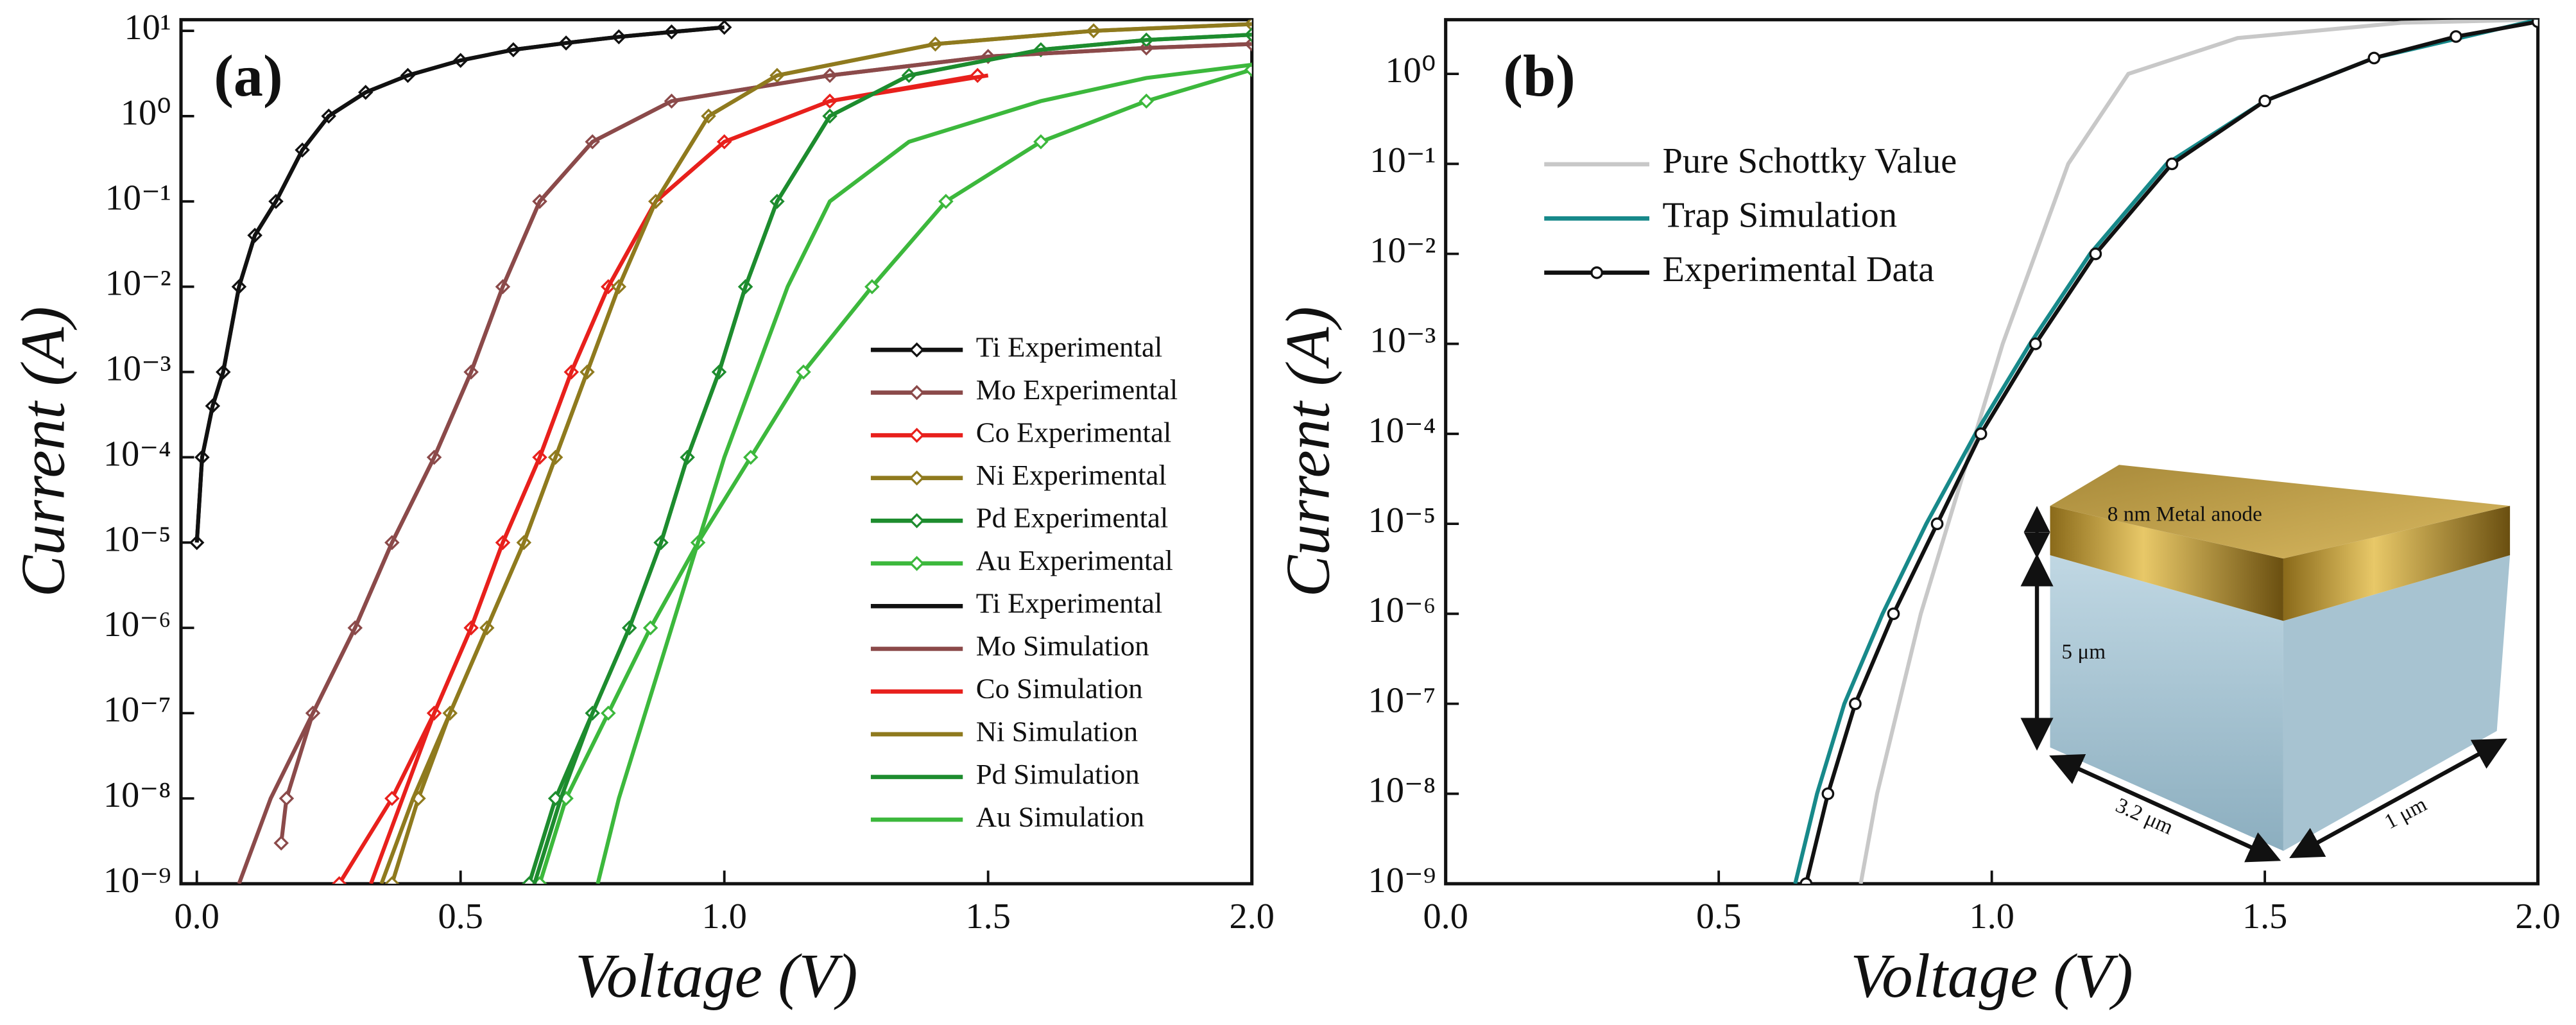 This screenshot has width=2576, height=1025. What do you see at coordinates (1058, 774) in the screenshot?
I see `legend-label: Pd Simulation` at bounding box center [1058, 774].